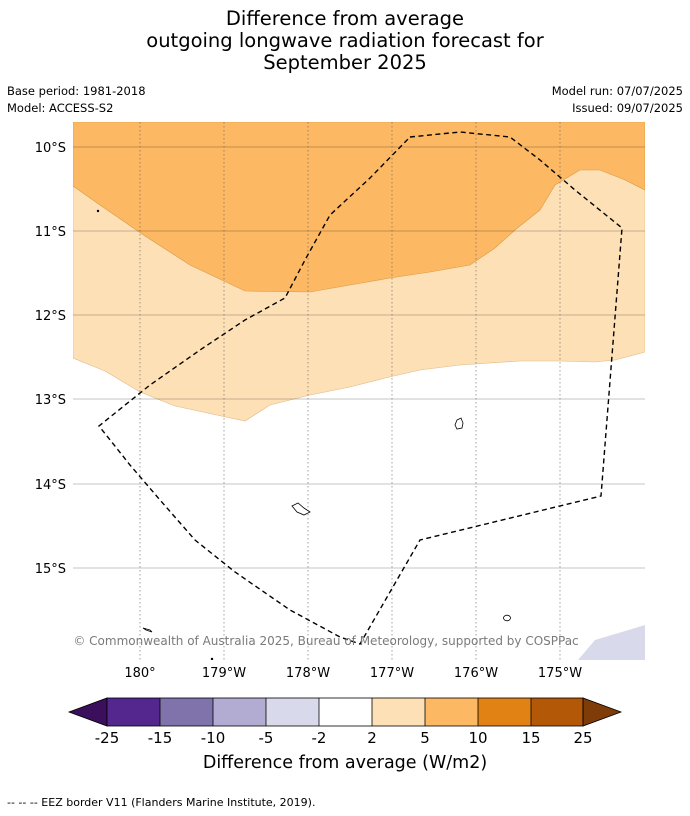 This screenshot has height=816, width=690. I want to click on colorbar-tick-10: 25, so click(582, 738).